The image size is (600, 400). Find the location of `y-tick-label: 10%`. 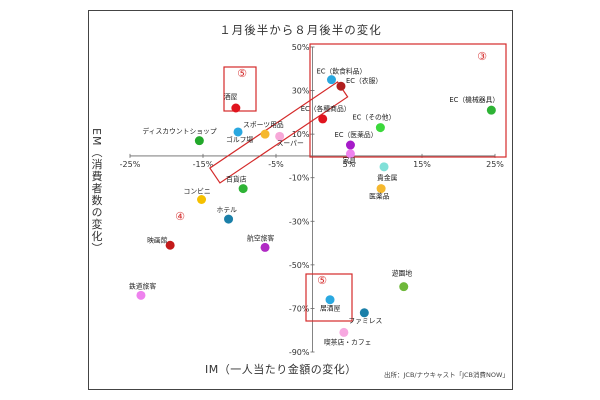

y-tick-label: 10% is located at coordinates (301, 134).